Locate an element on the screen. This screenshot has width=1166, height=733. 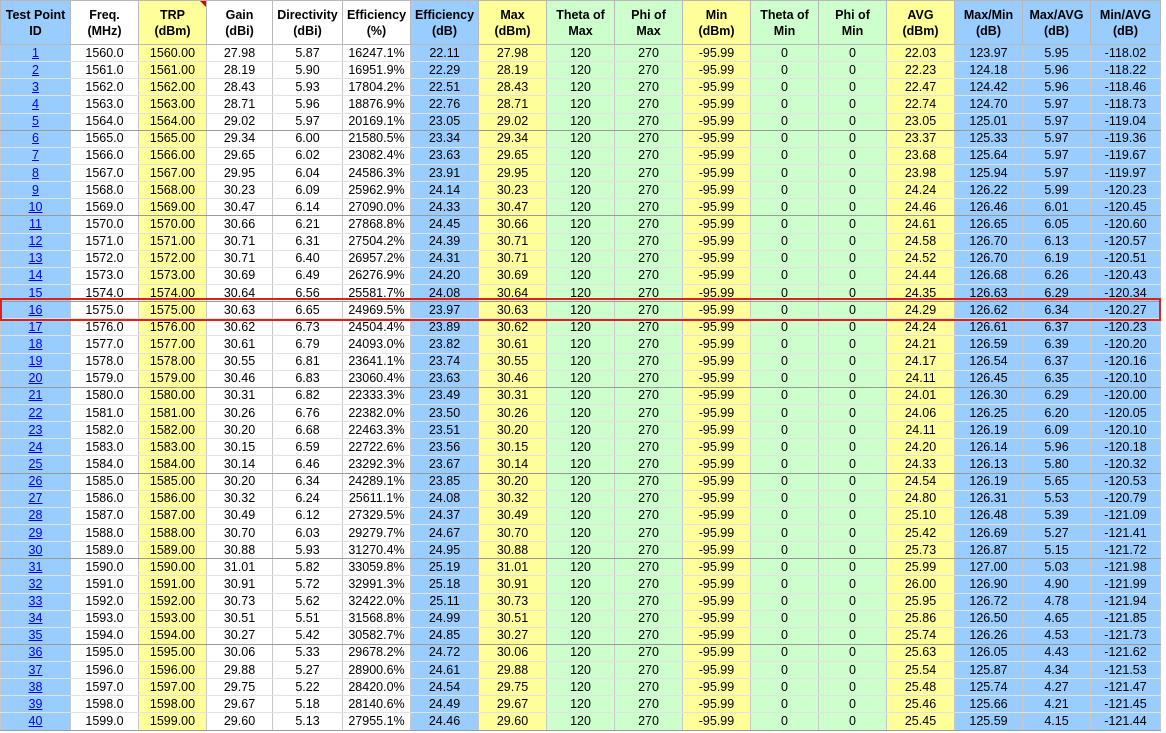
test-point-link: 5 is located at coordinates (35, 121).